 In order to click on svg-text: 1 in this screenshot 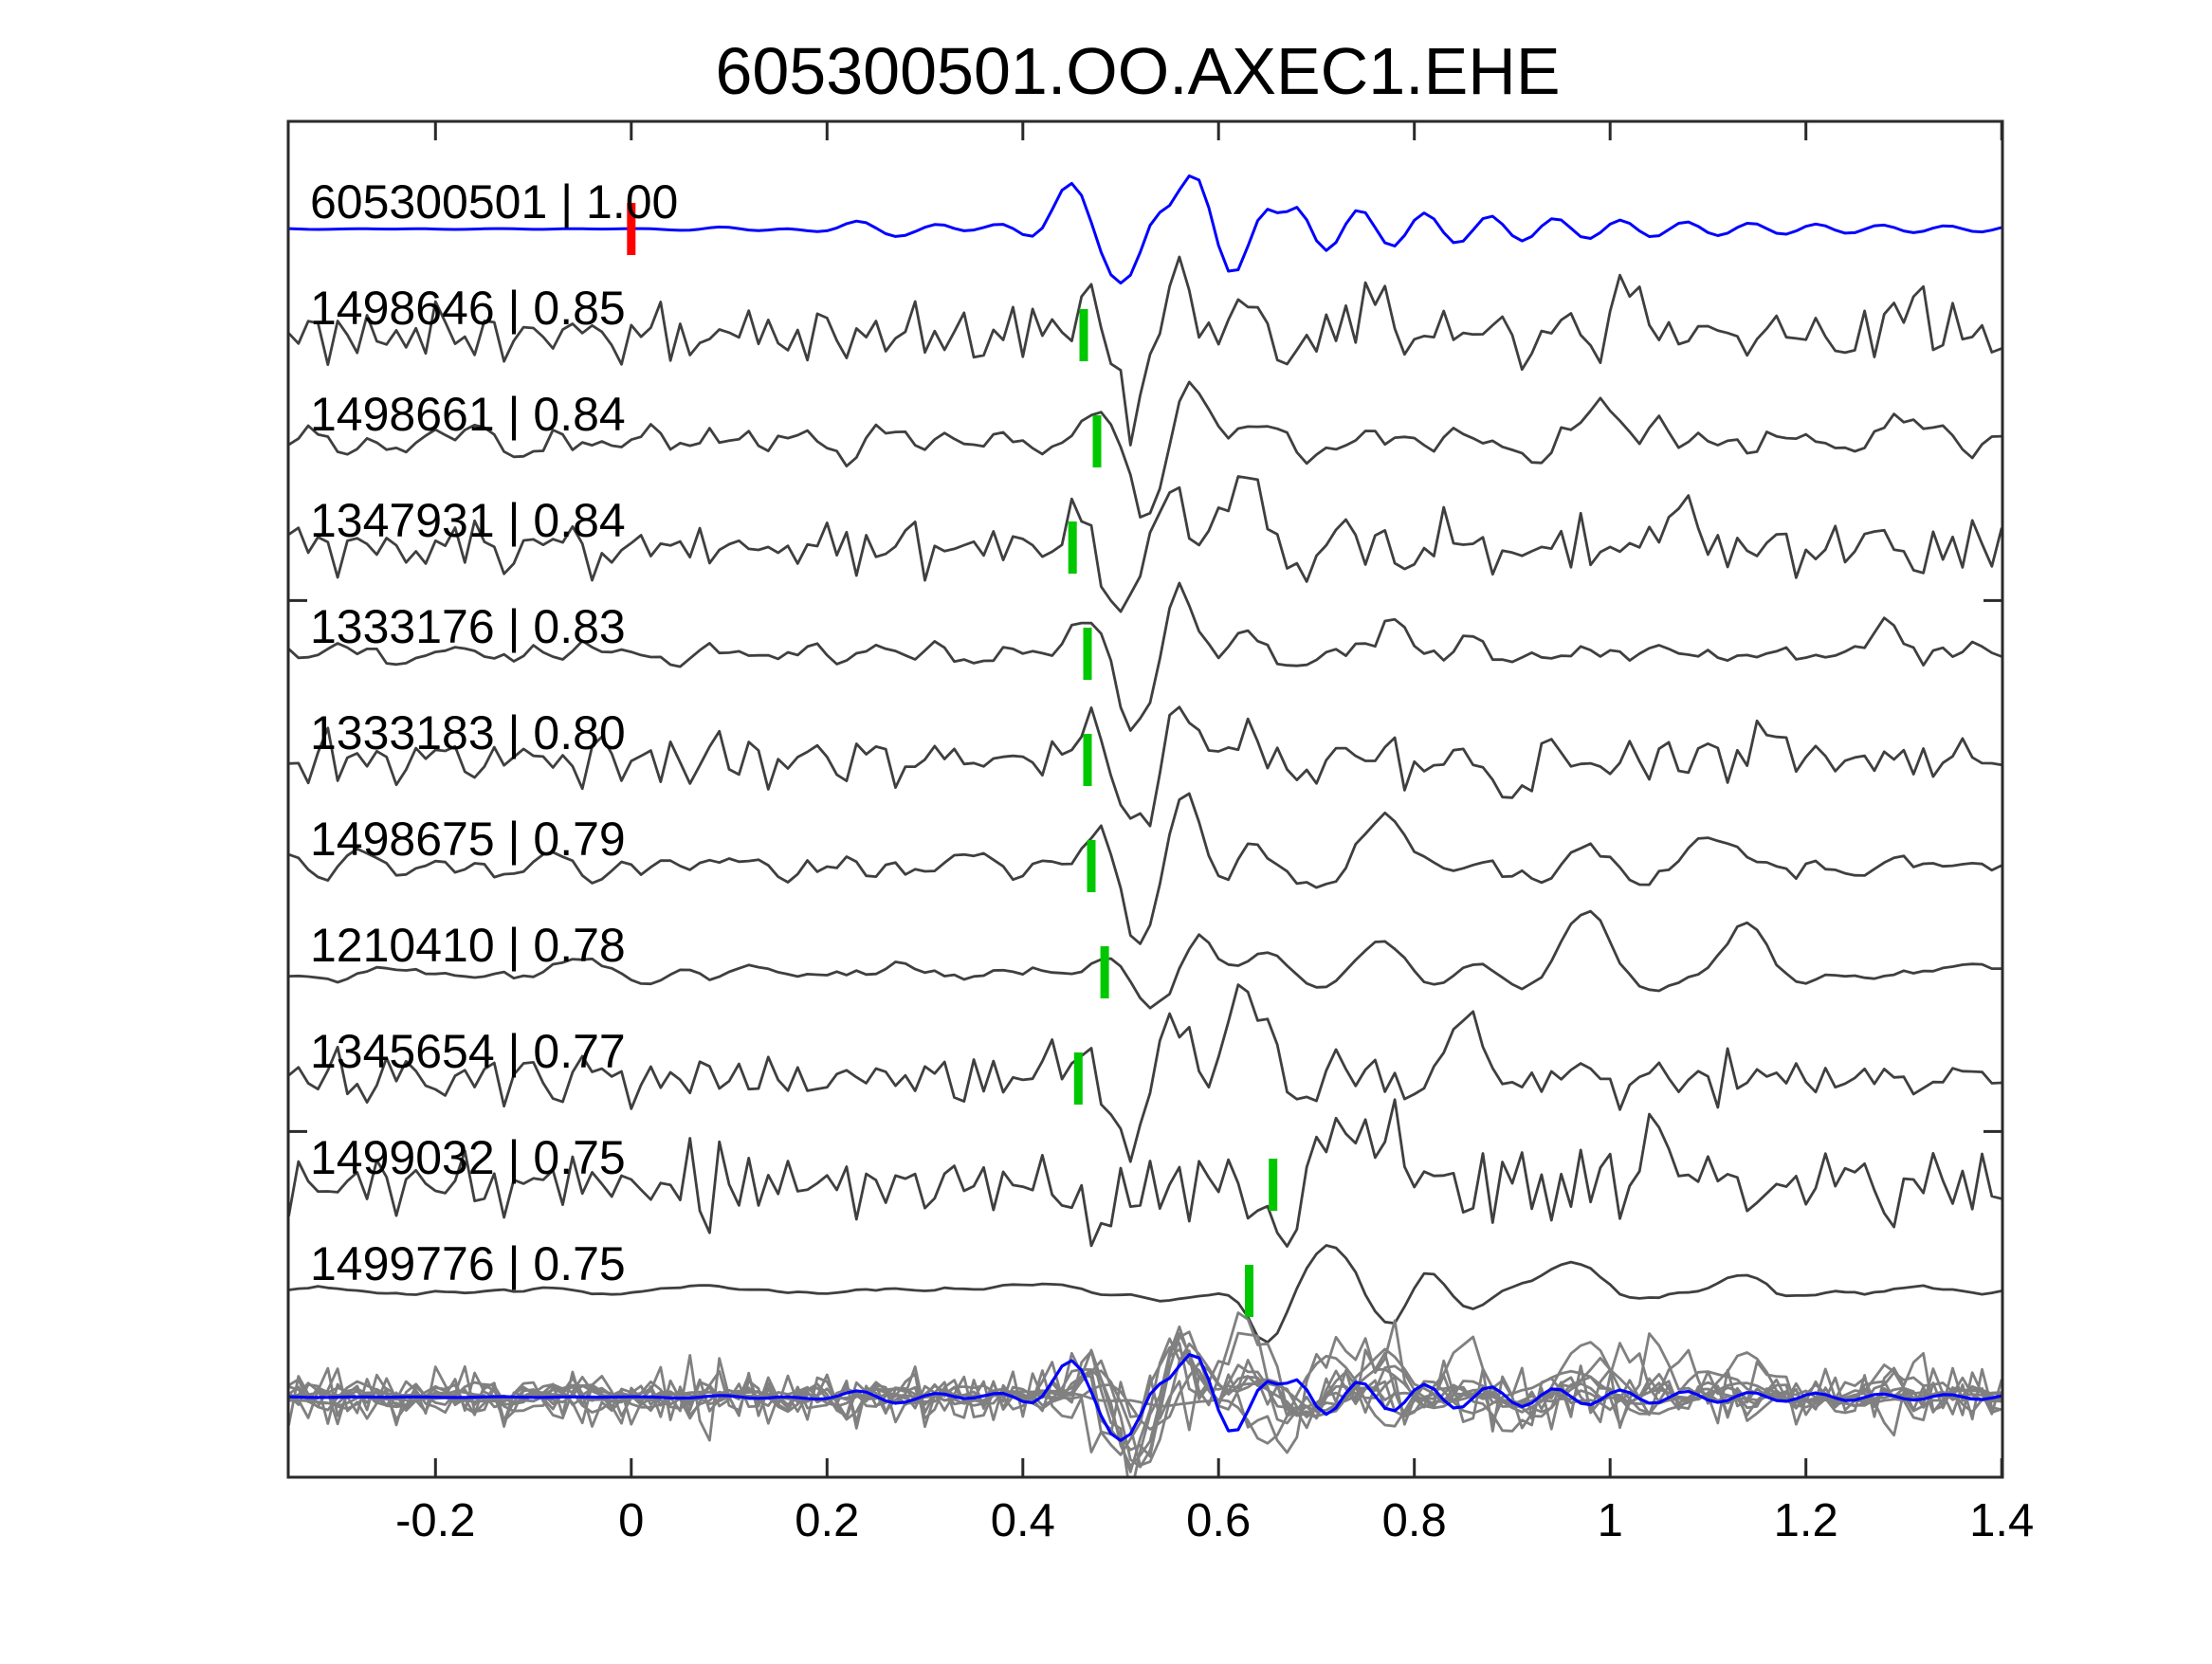, I will do `click(1610, 1520)`.